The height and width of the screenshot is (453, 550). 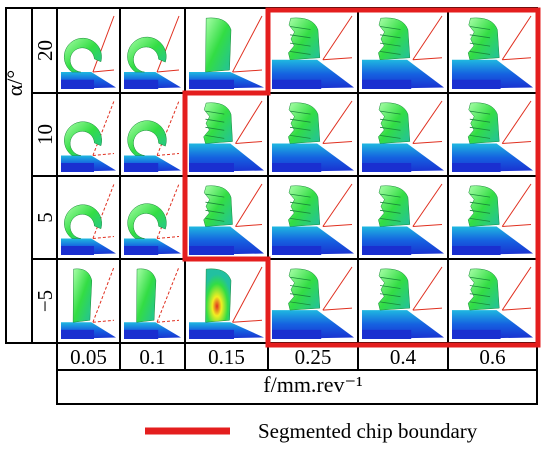 What do you see at coordinates (226, 357) in the screenshot?
I see `column-label: 0.15` at bounding box center [226, 357].